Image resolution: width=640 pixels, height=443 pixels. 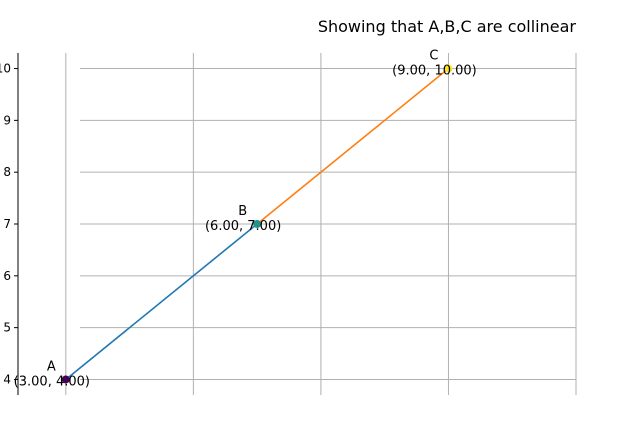 I want to click on y-tick-label-1: 5, so click(x=7, y=328).